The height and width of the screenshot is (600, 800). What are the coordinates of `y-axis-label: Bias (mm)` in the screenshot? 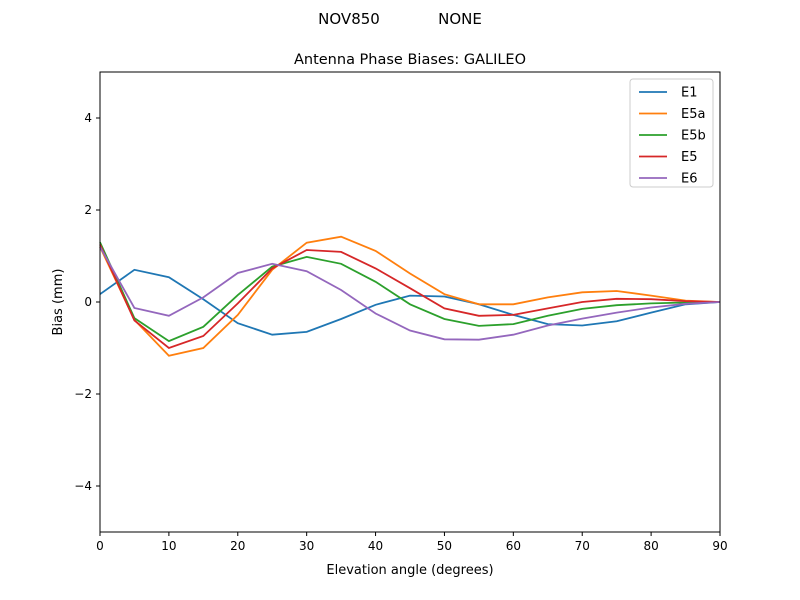 It's located at (58, 302).